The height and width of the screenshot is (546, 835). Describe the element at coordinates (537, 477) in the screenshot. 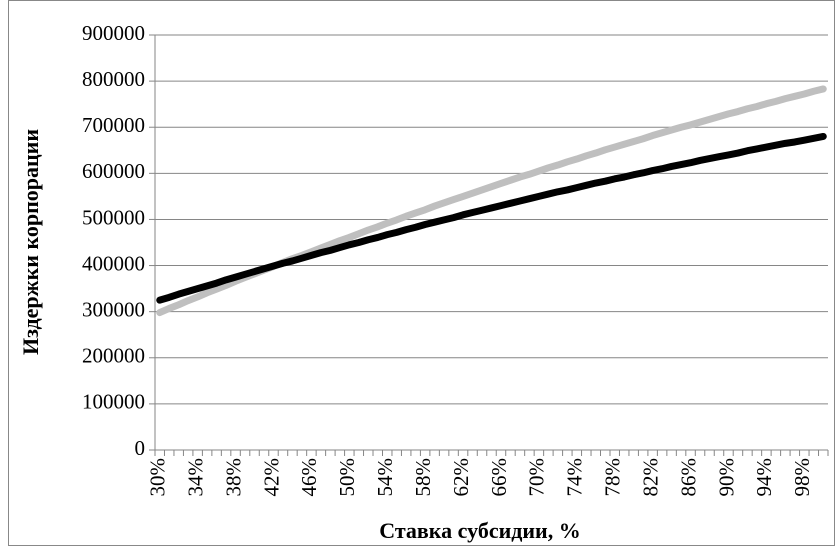

I see `x-tick-label: 70%` at that location.